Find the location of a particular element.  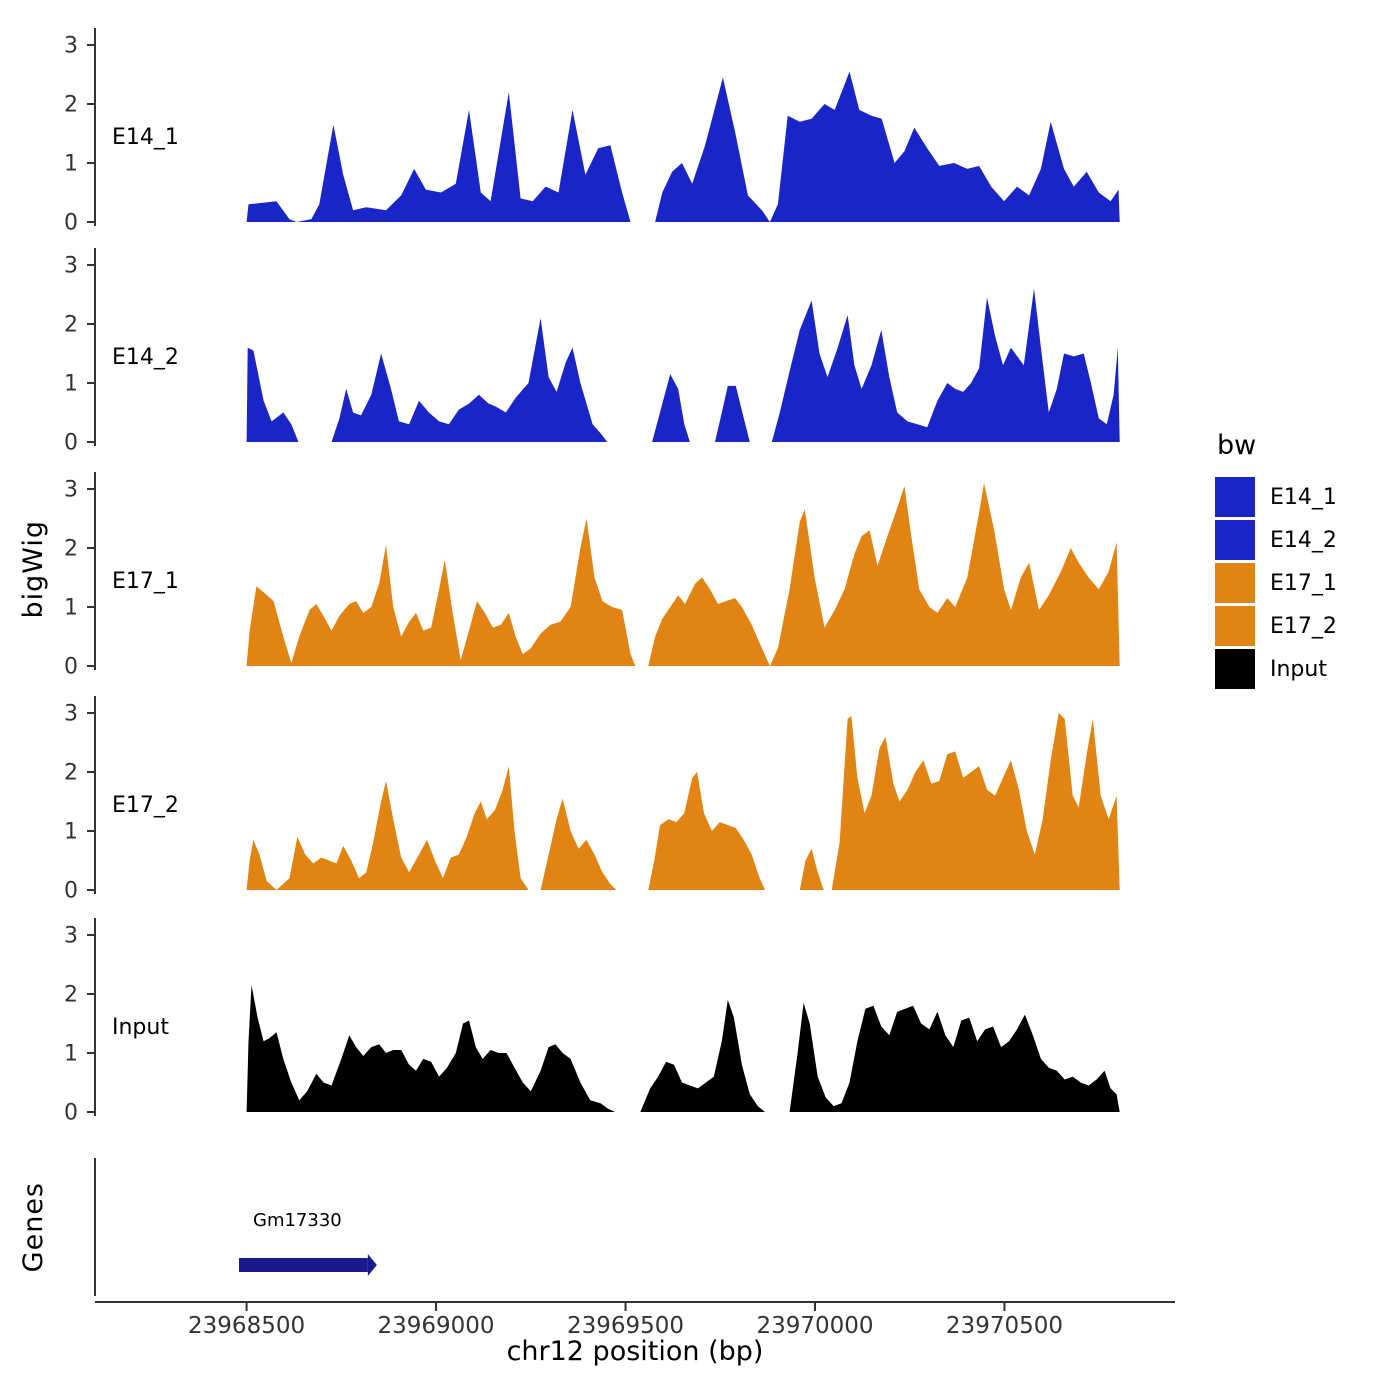

track-E17_2: 0 1 2 3 E17_2 is located at coordinates (592, 800).